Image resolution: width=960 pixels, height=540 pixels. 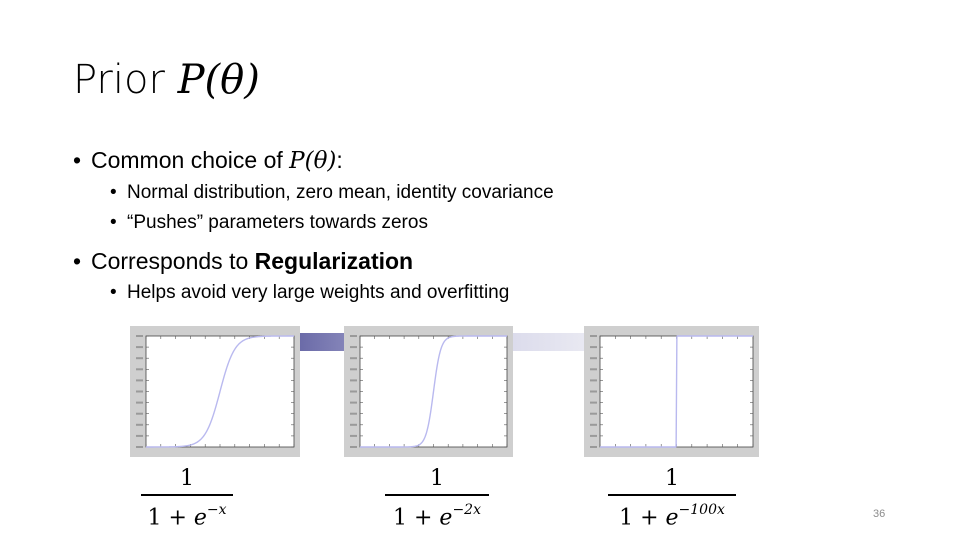 I want to click on slide-title-math: P(θ), so click(x=218, y=80).